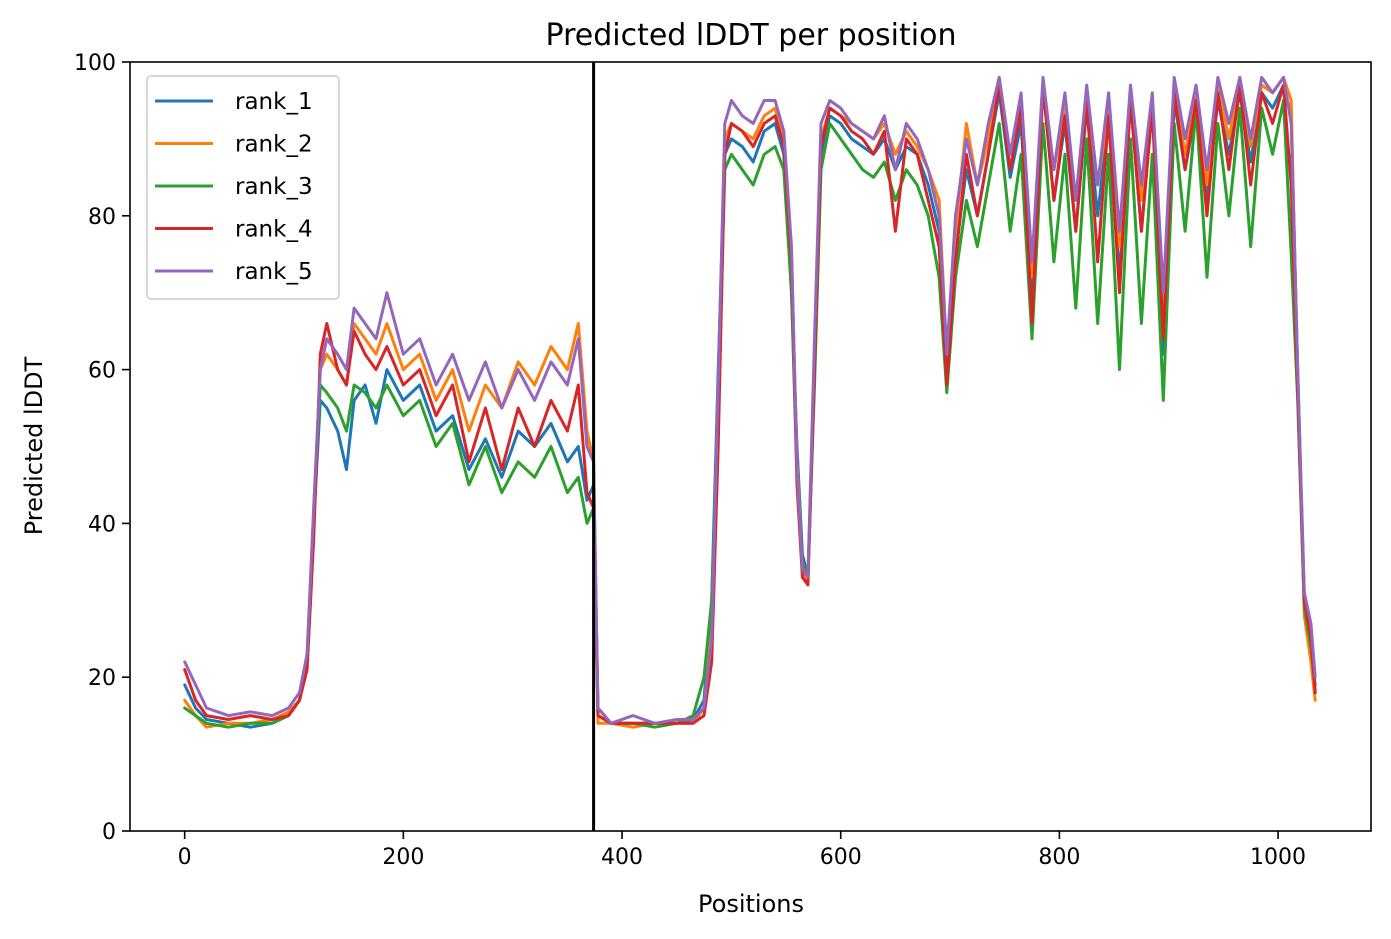 The image size is (1391, 939). Describe the element at coordinates (622, 857) in the screenshot. I see `x-tick-label: 400` at that location.